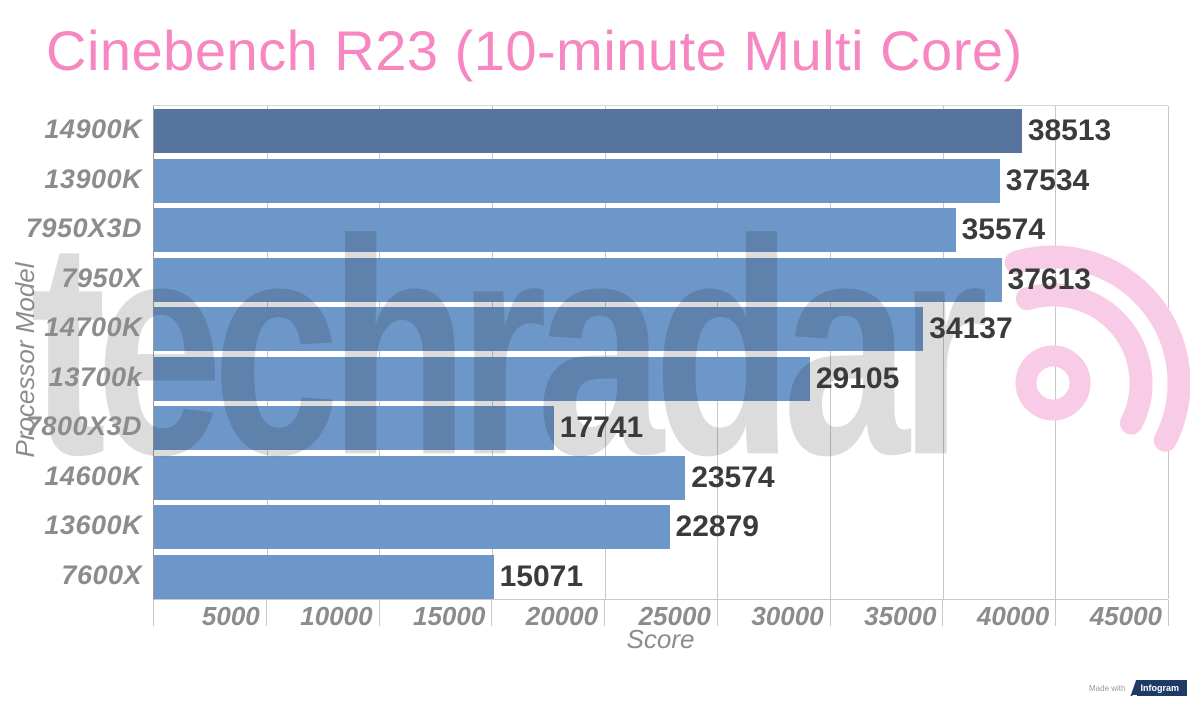 The width and height of the screenshot is (1200, 704). I want to click on bar-row: 34137, so click(661, 329).